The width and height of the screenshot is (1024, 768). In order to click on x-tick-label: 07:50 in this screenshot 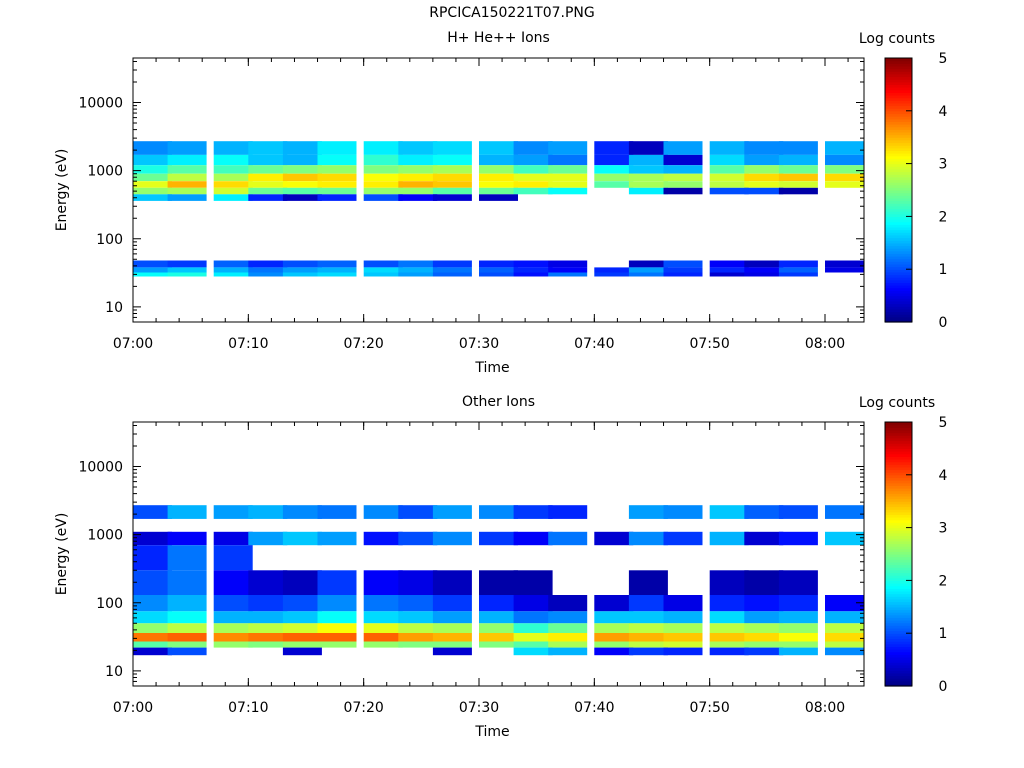, I will do `click(709, 708)`.